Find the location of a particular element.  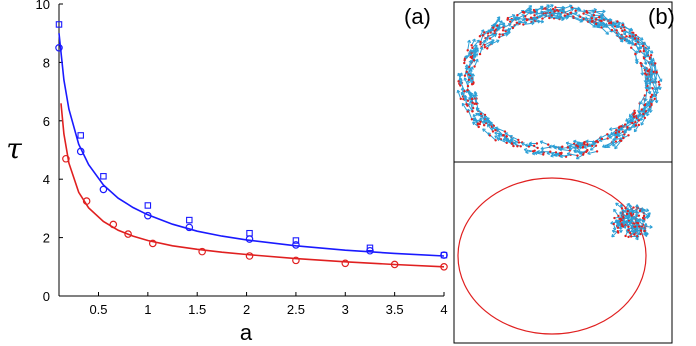

x-tick-label: 3.5 is located at coordinates (395, 309).